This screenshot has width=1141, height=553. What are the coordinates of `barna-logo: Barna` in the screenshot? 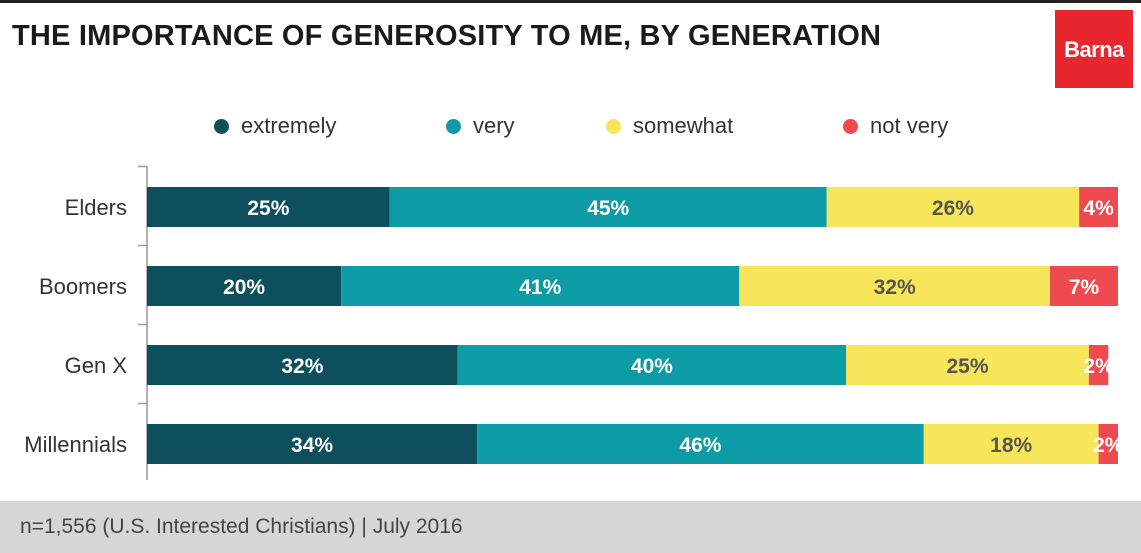 It's located at (1094, 49).